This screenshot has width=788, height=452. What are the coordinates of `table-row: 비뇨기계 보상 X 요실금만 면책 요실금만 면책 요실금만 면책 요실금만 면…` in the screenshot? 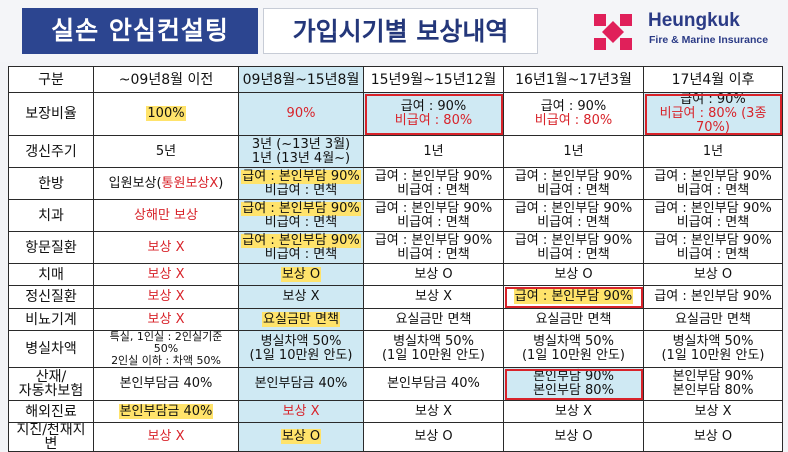 It's located at (395, 319).